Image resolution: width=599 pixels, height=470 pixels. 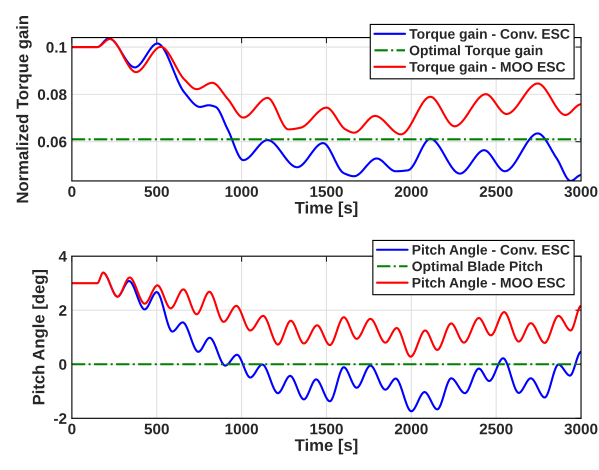 What do you see at coordinates (52, 142) in the screenshot?
I see `y-tick-label: 0.06` at bounding box center [52, 142].